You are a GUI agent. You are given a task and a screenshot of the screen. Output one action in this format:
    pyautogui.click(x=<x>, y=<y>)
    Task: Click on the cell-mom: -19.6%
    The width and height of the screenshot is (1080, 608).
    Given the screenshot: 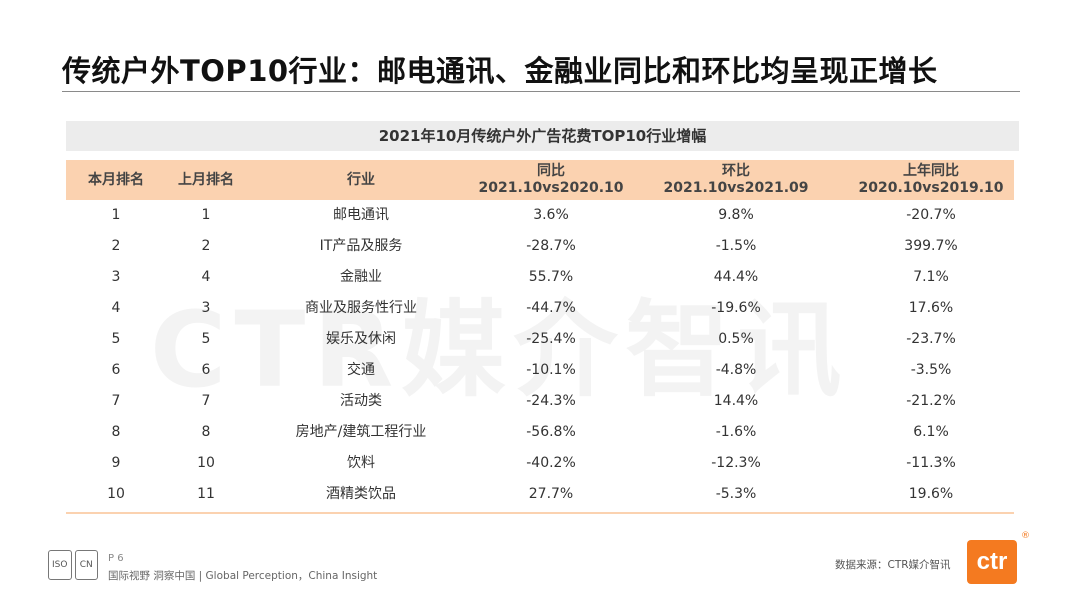 What is the action you would take?
    pyautogui.click(x=736, y=308)
    